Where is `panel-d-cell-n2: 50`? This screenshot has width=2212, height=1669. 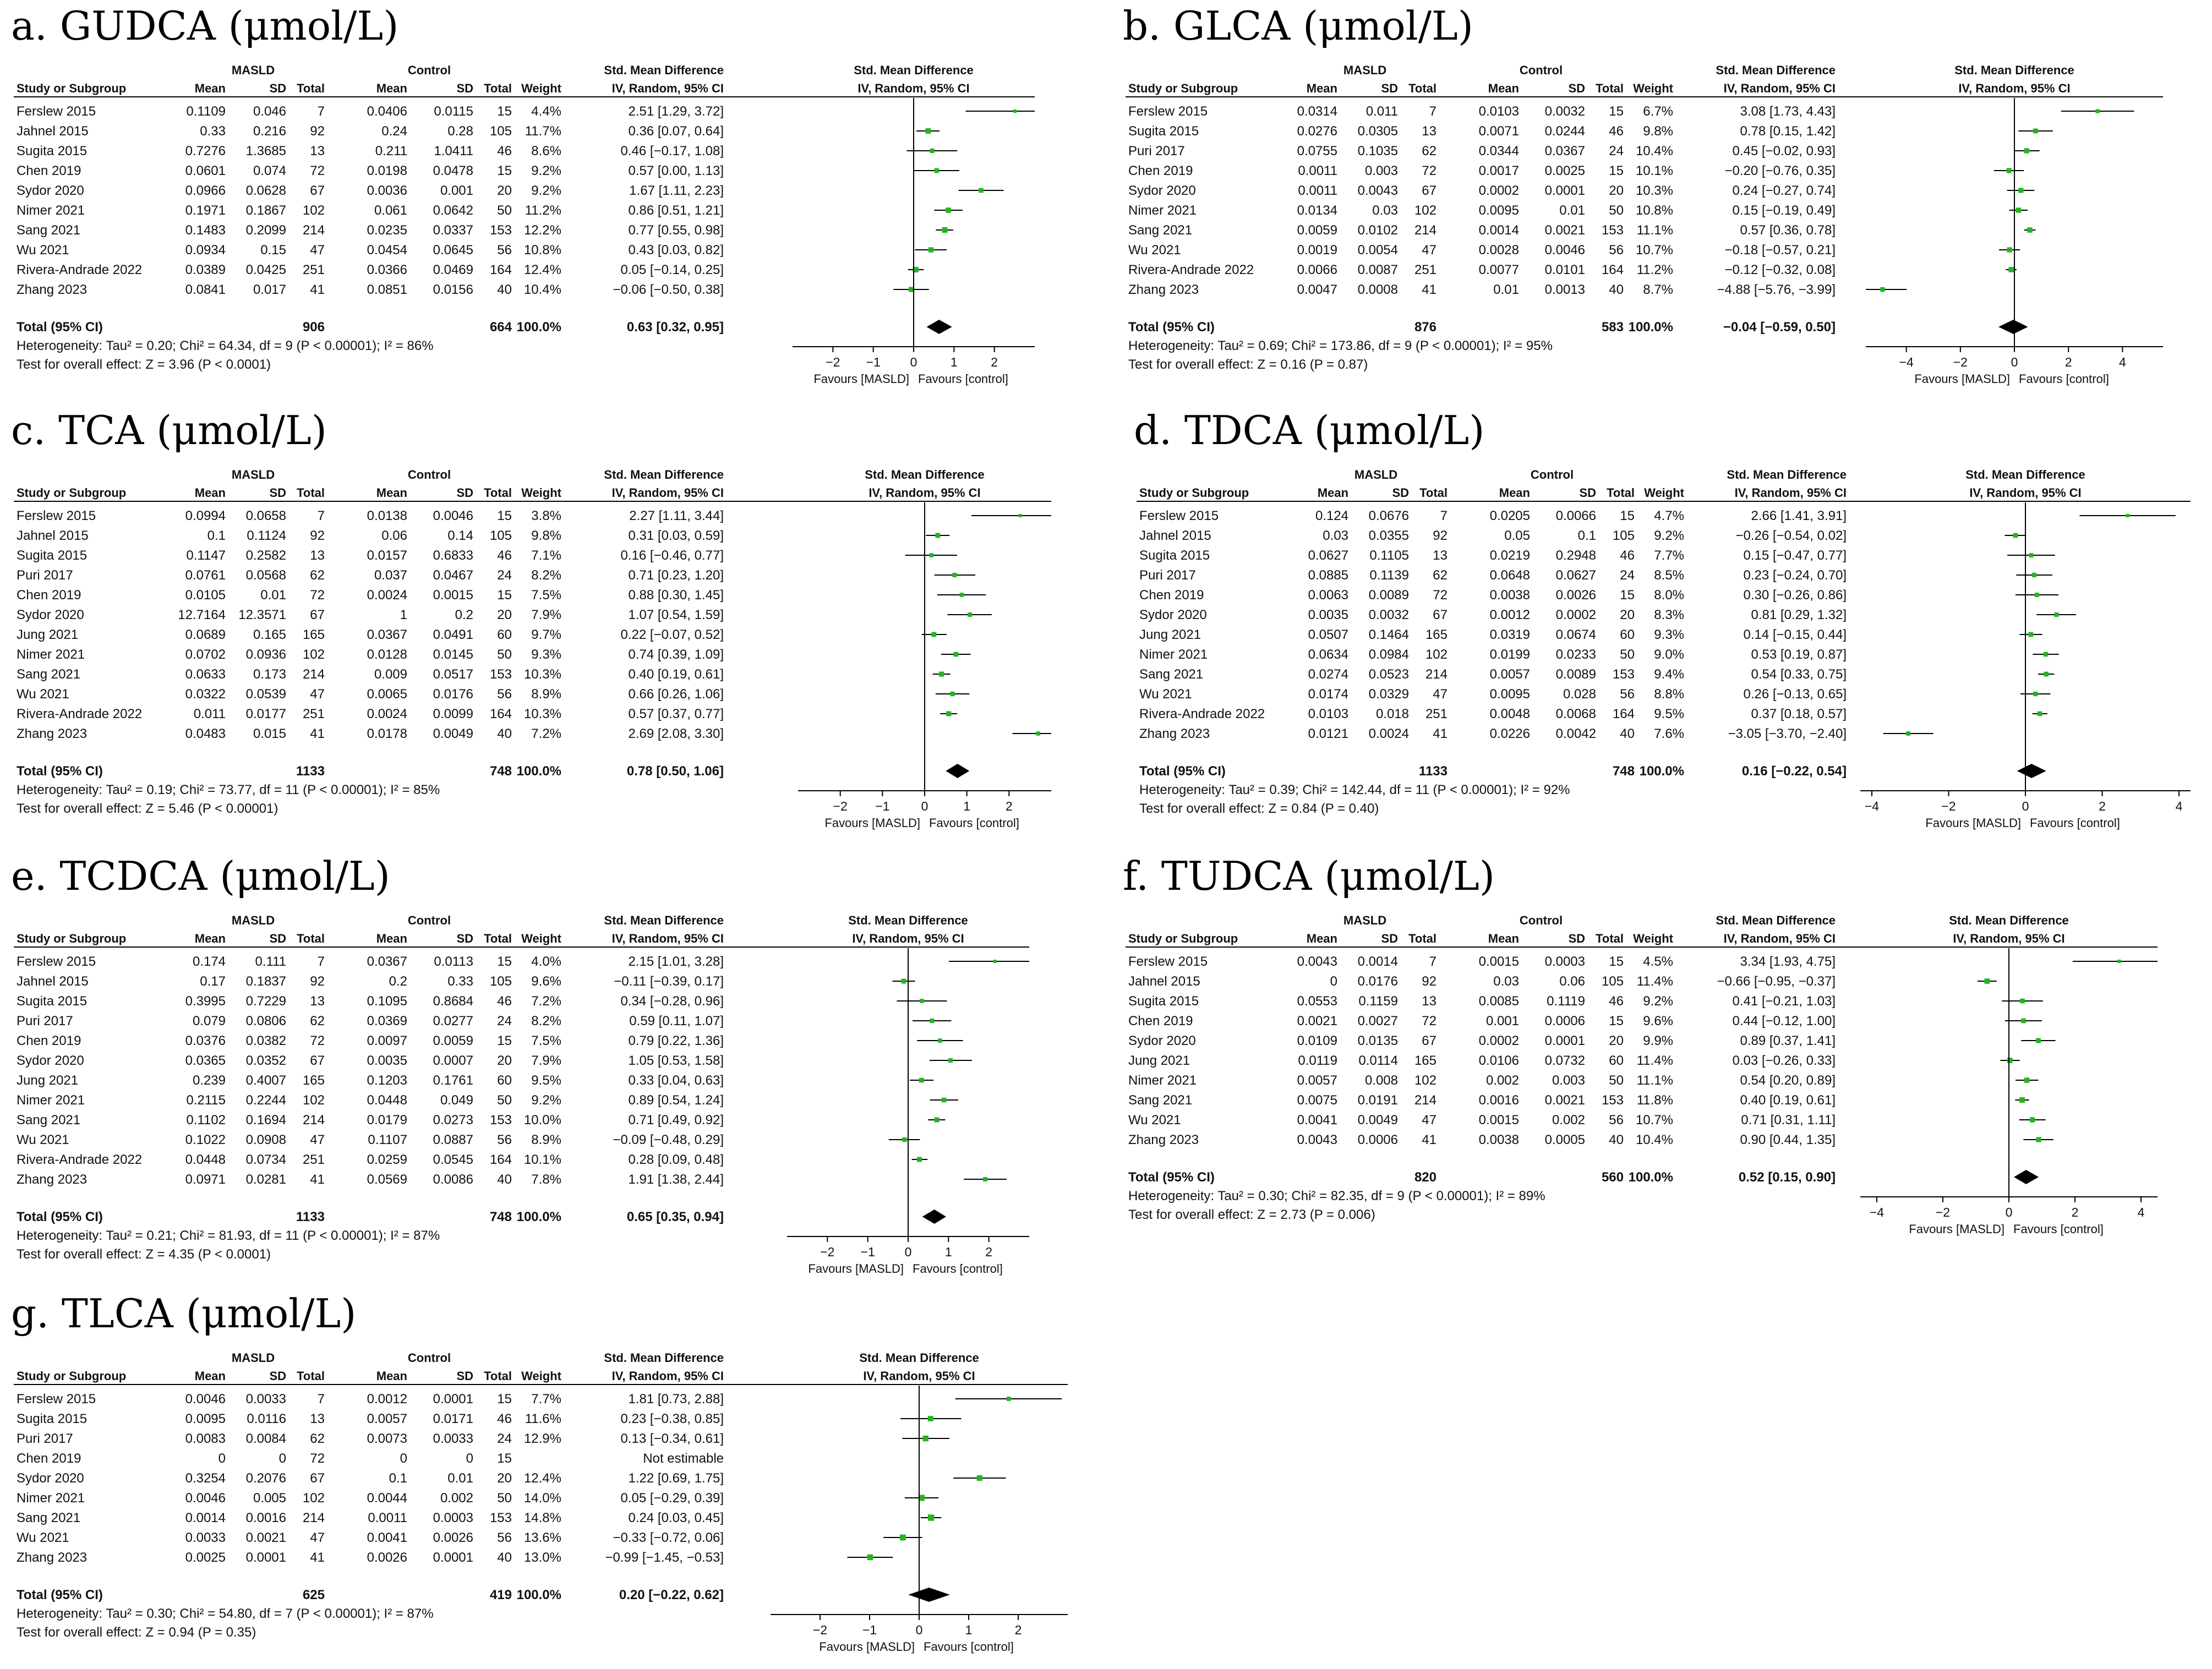 panel-d-cell-n2: 50 is located at coordinates (1627, 654).